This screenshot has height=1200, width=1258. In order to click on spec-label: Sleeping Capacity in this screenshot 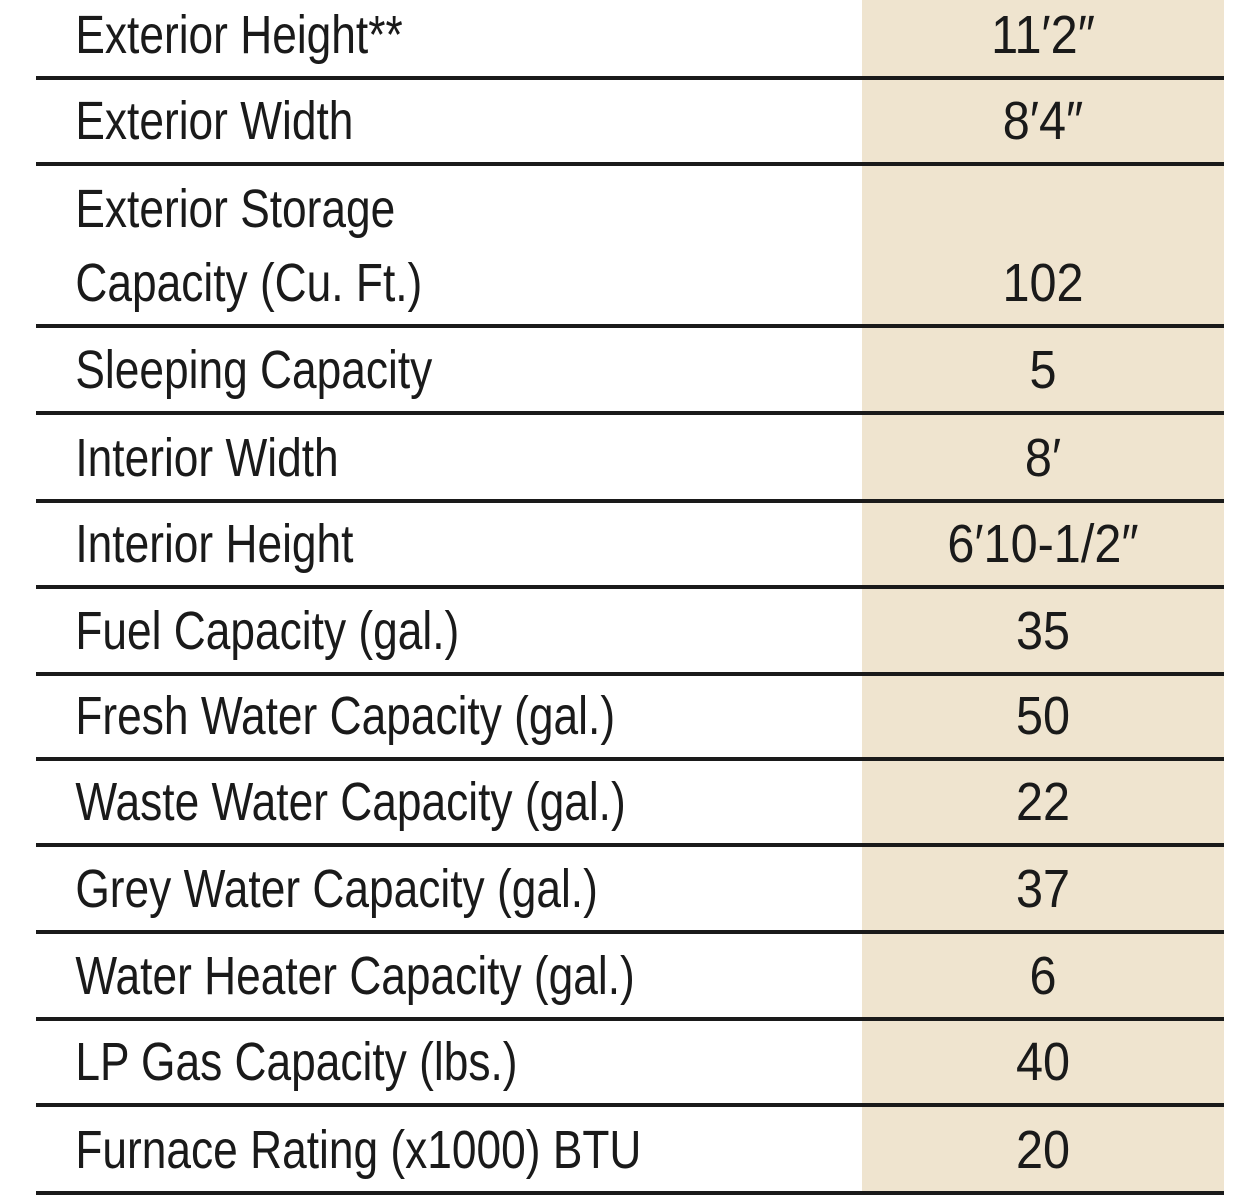, I will do `click(254, 370)`.